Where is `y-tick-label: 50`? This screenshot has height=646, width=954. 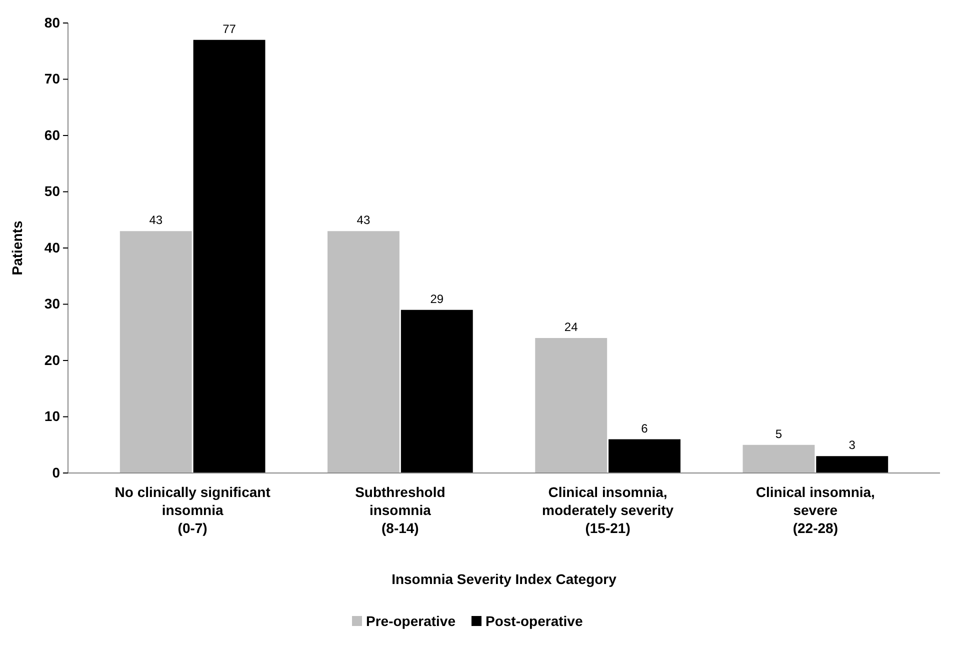 y-tick-label: 50 is located at coordinates (52, 191).